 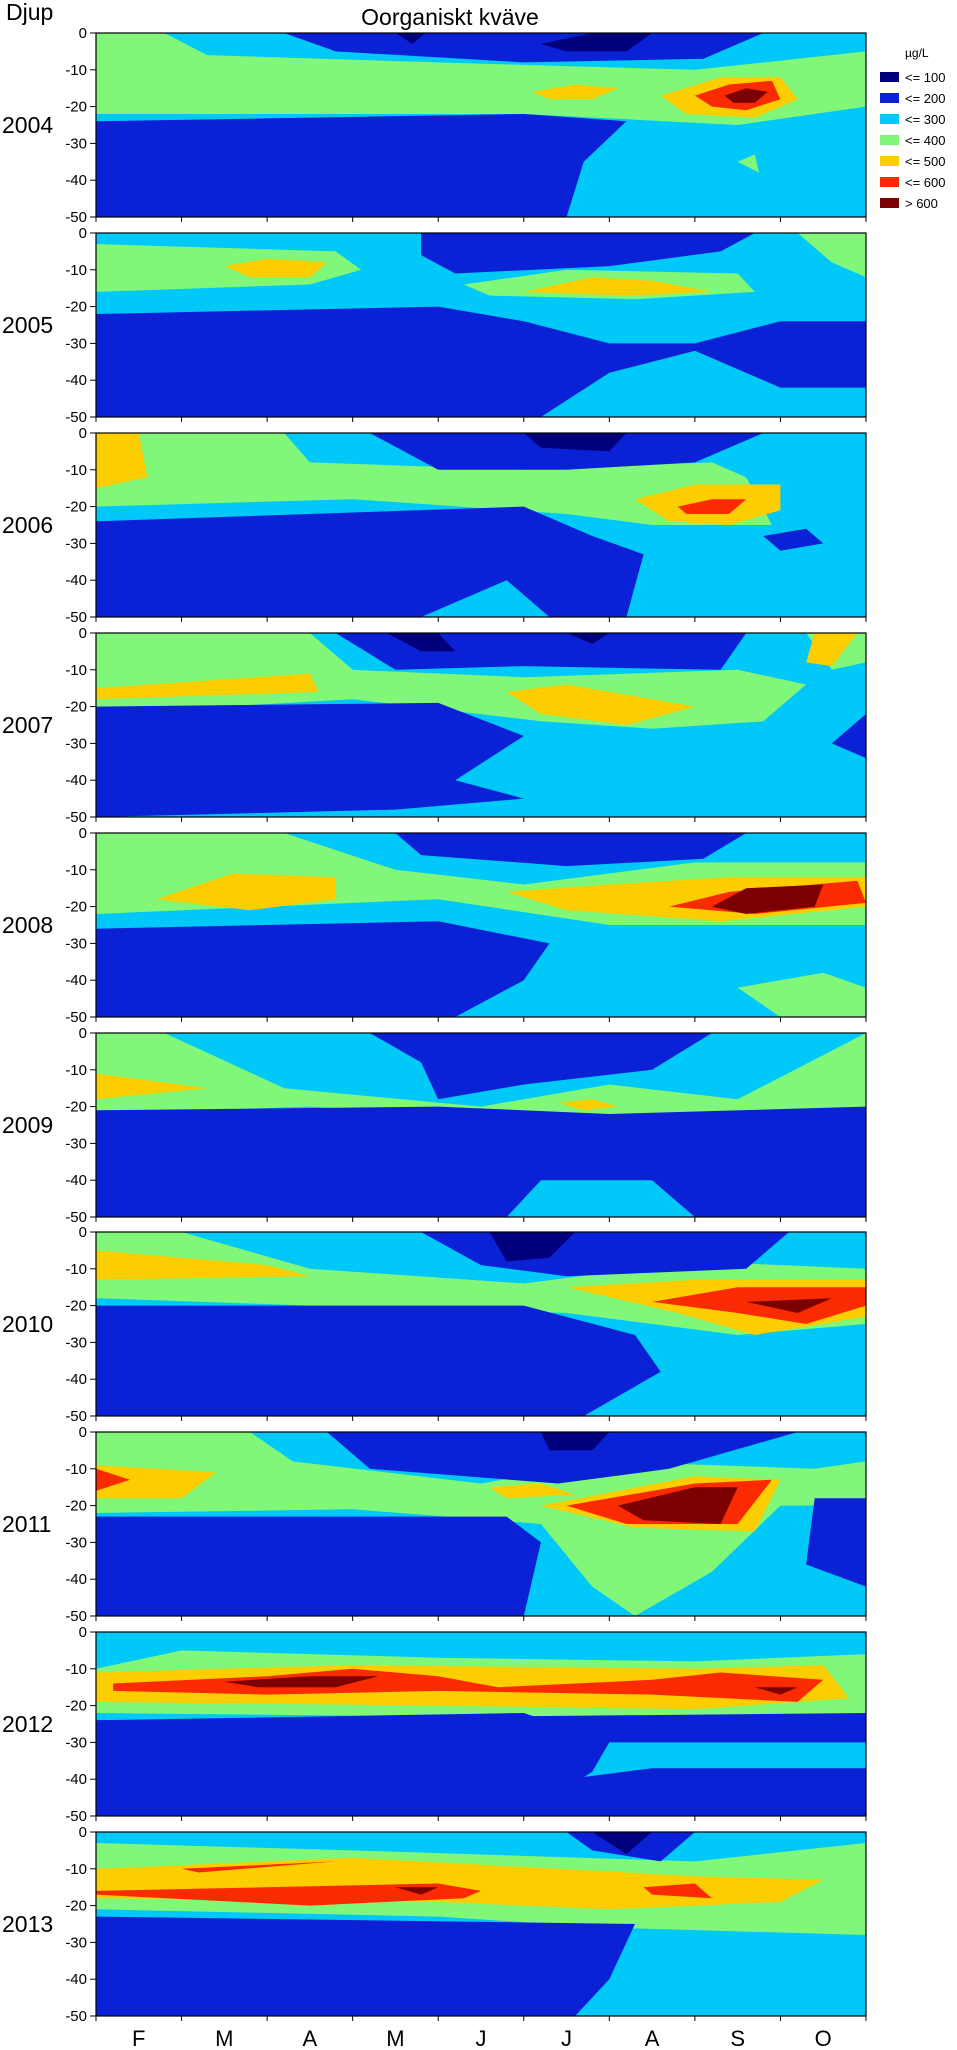 What do you see at coordinates (925, 161) in the screenshot?
I see `legend-label: <= 500` at bounding box center [925, 161].